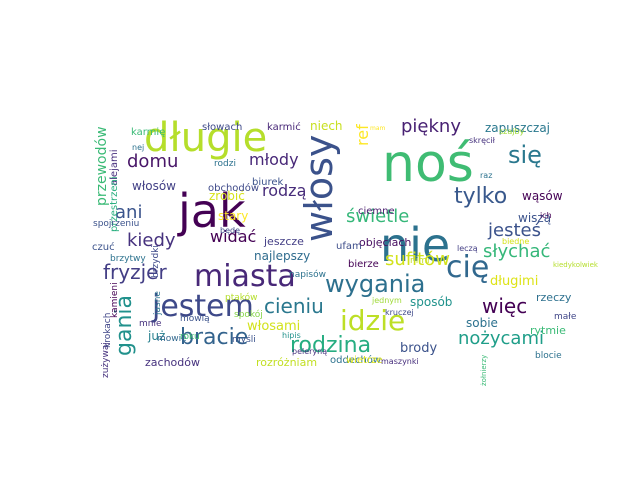  Describe the element at coordinates (349, 246) in the screenshot. I see `word-54: ufam` at that location.